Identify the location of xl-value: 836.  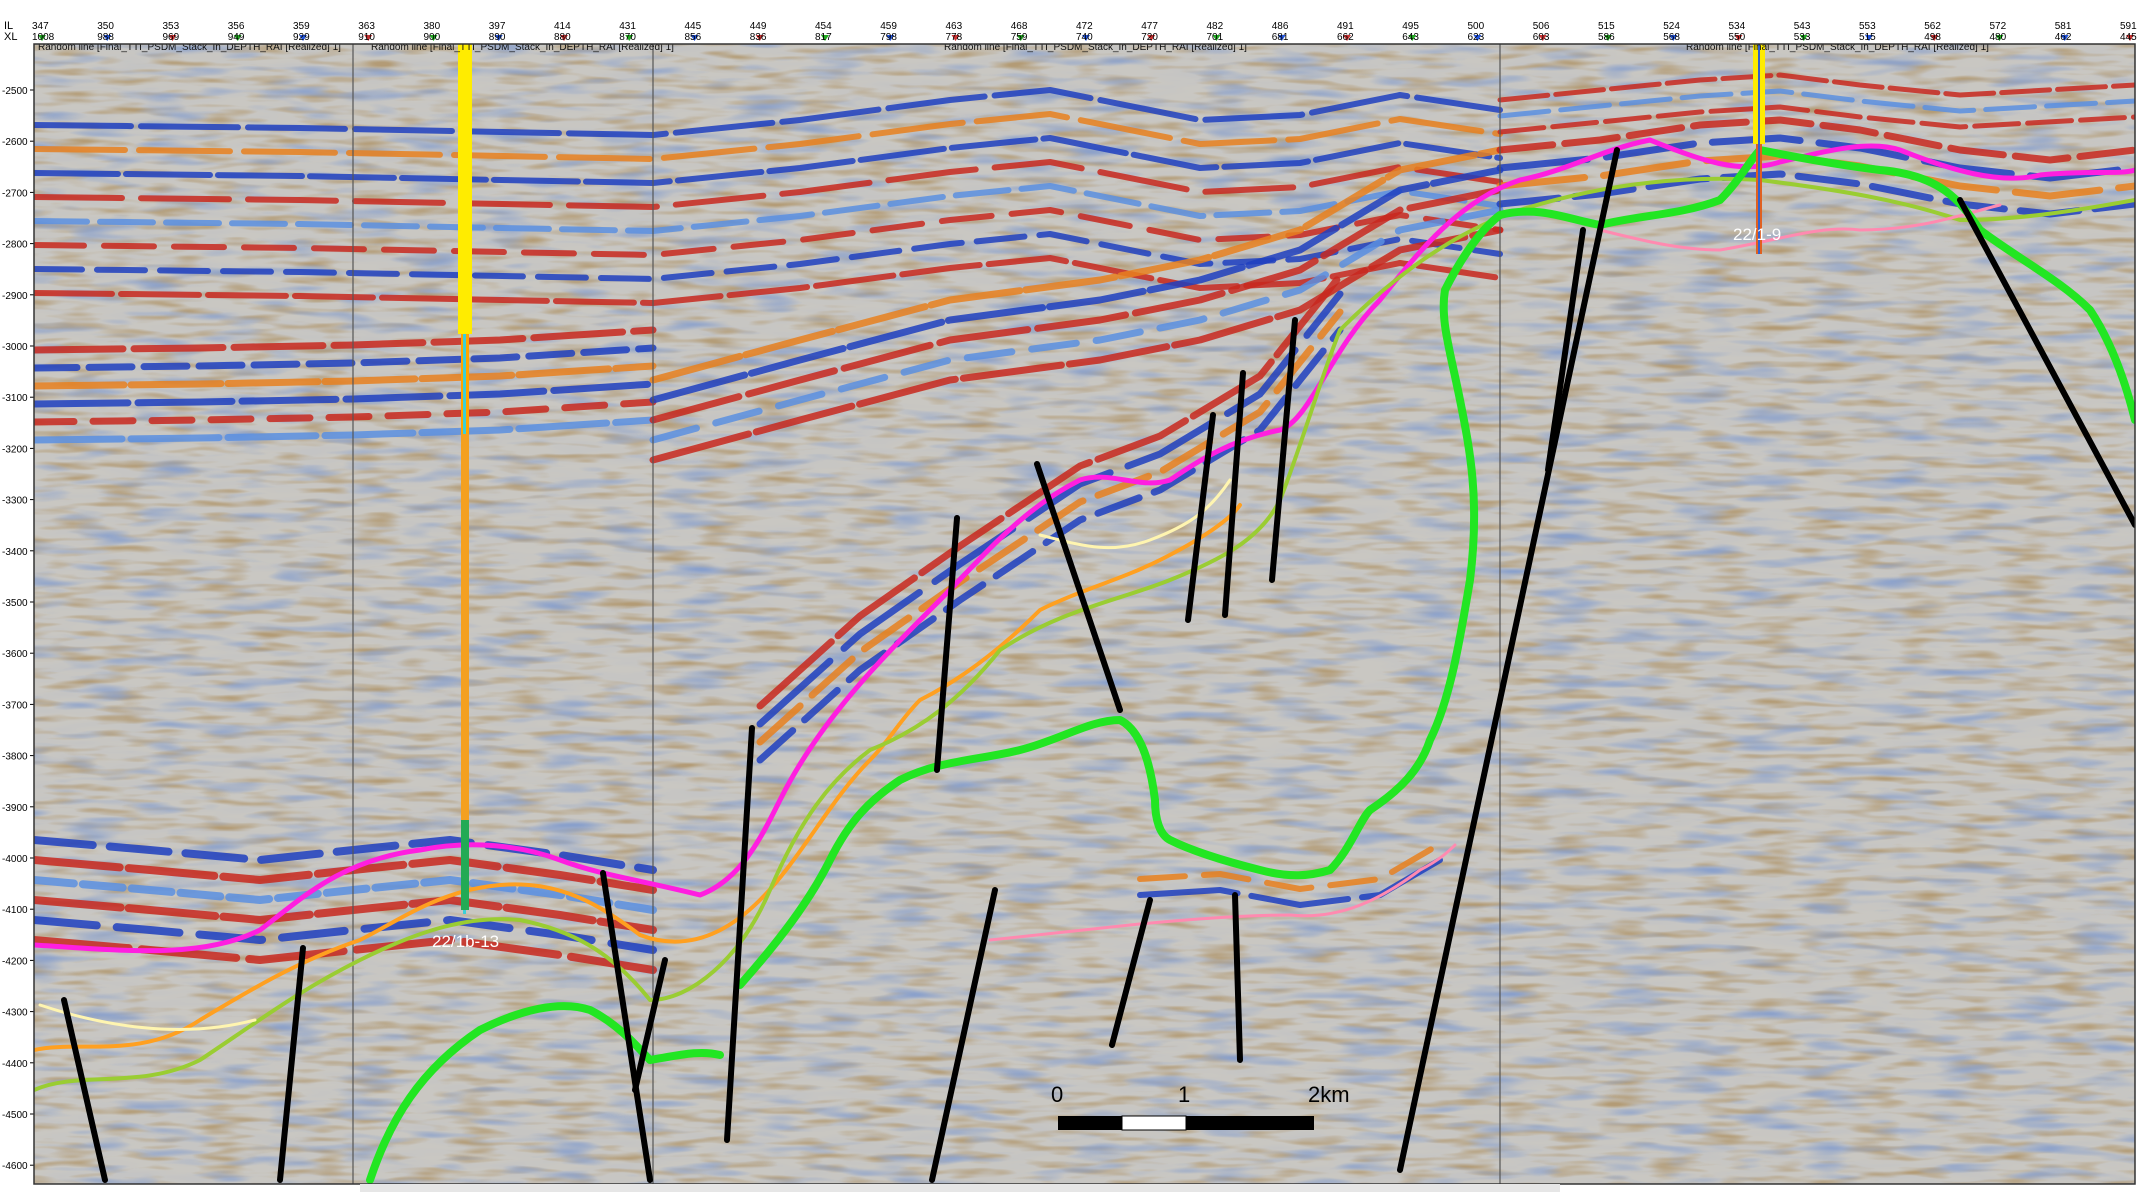
(758, 37).